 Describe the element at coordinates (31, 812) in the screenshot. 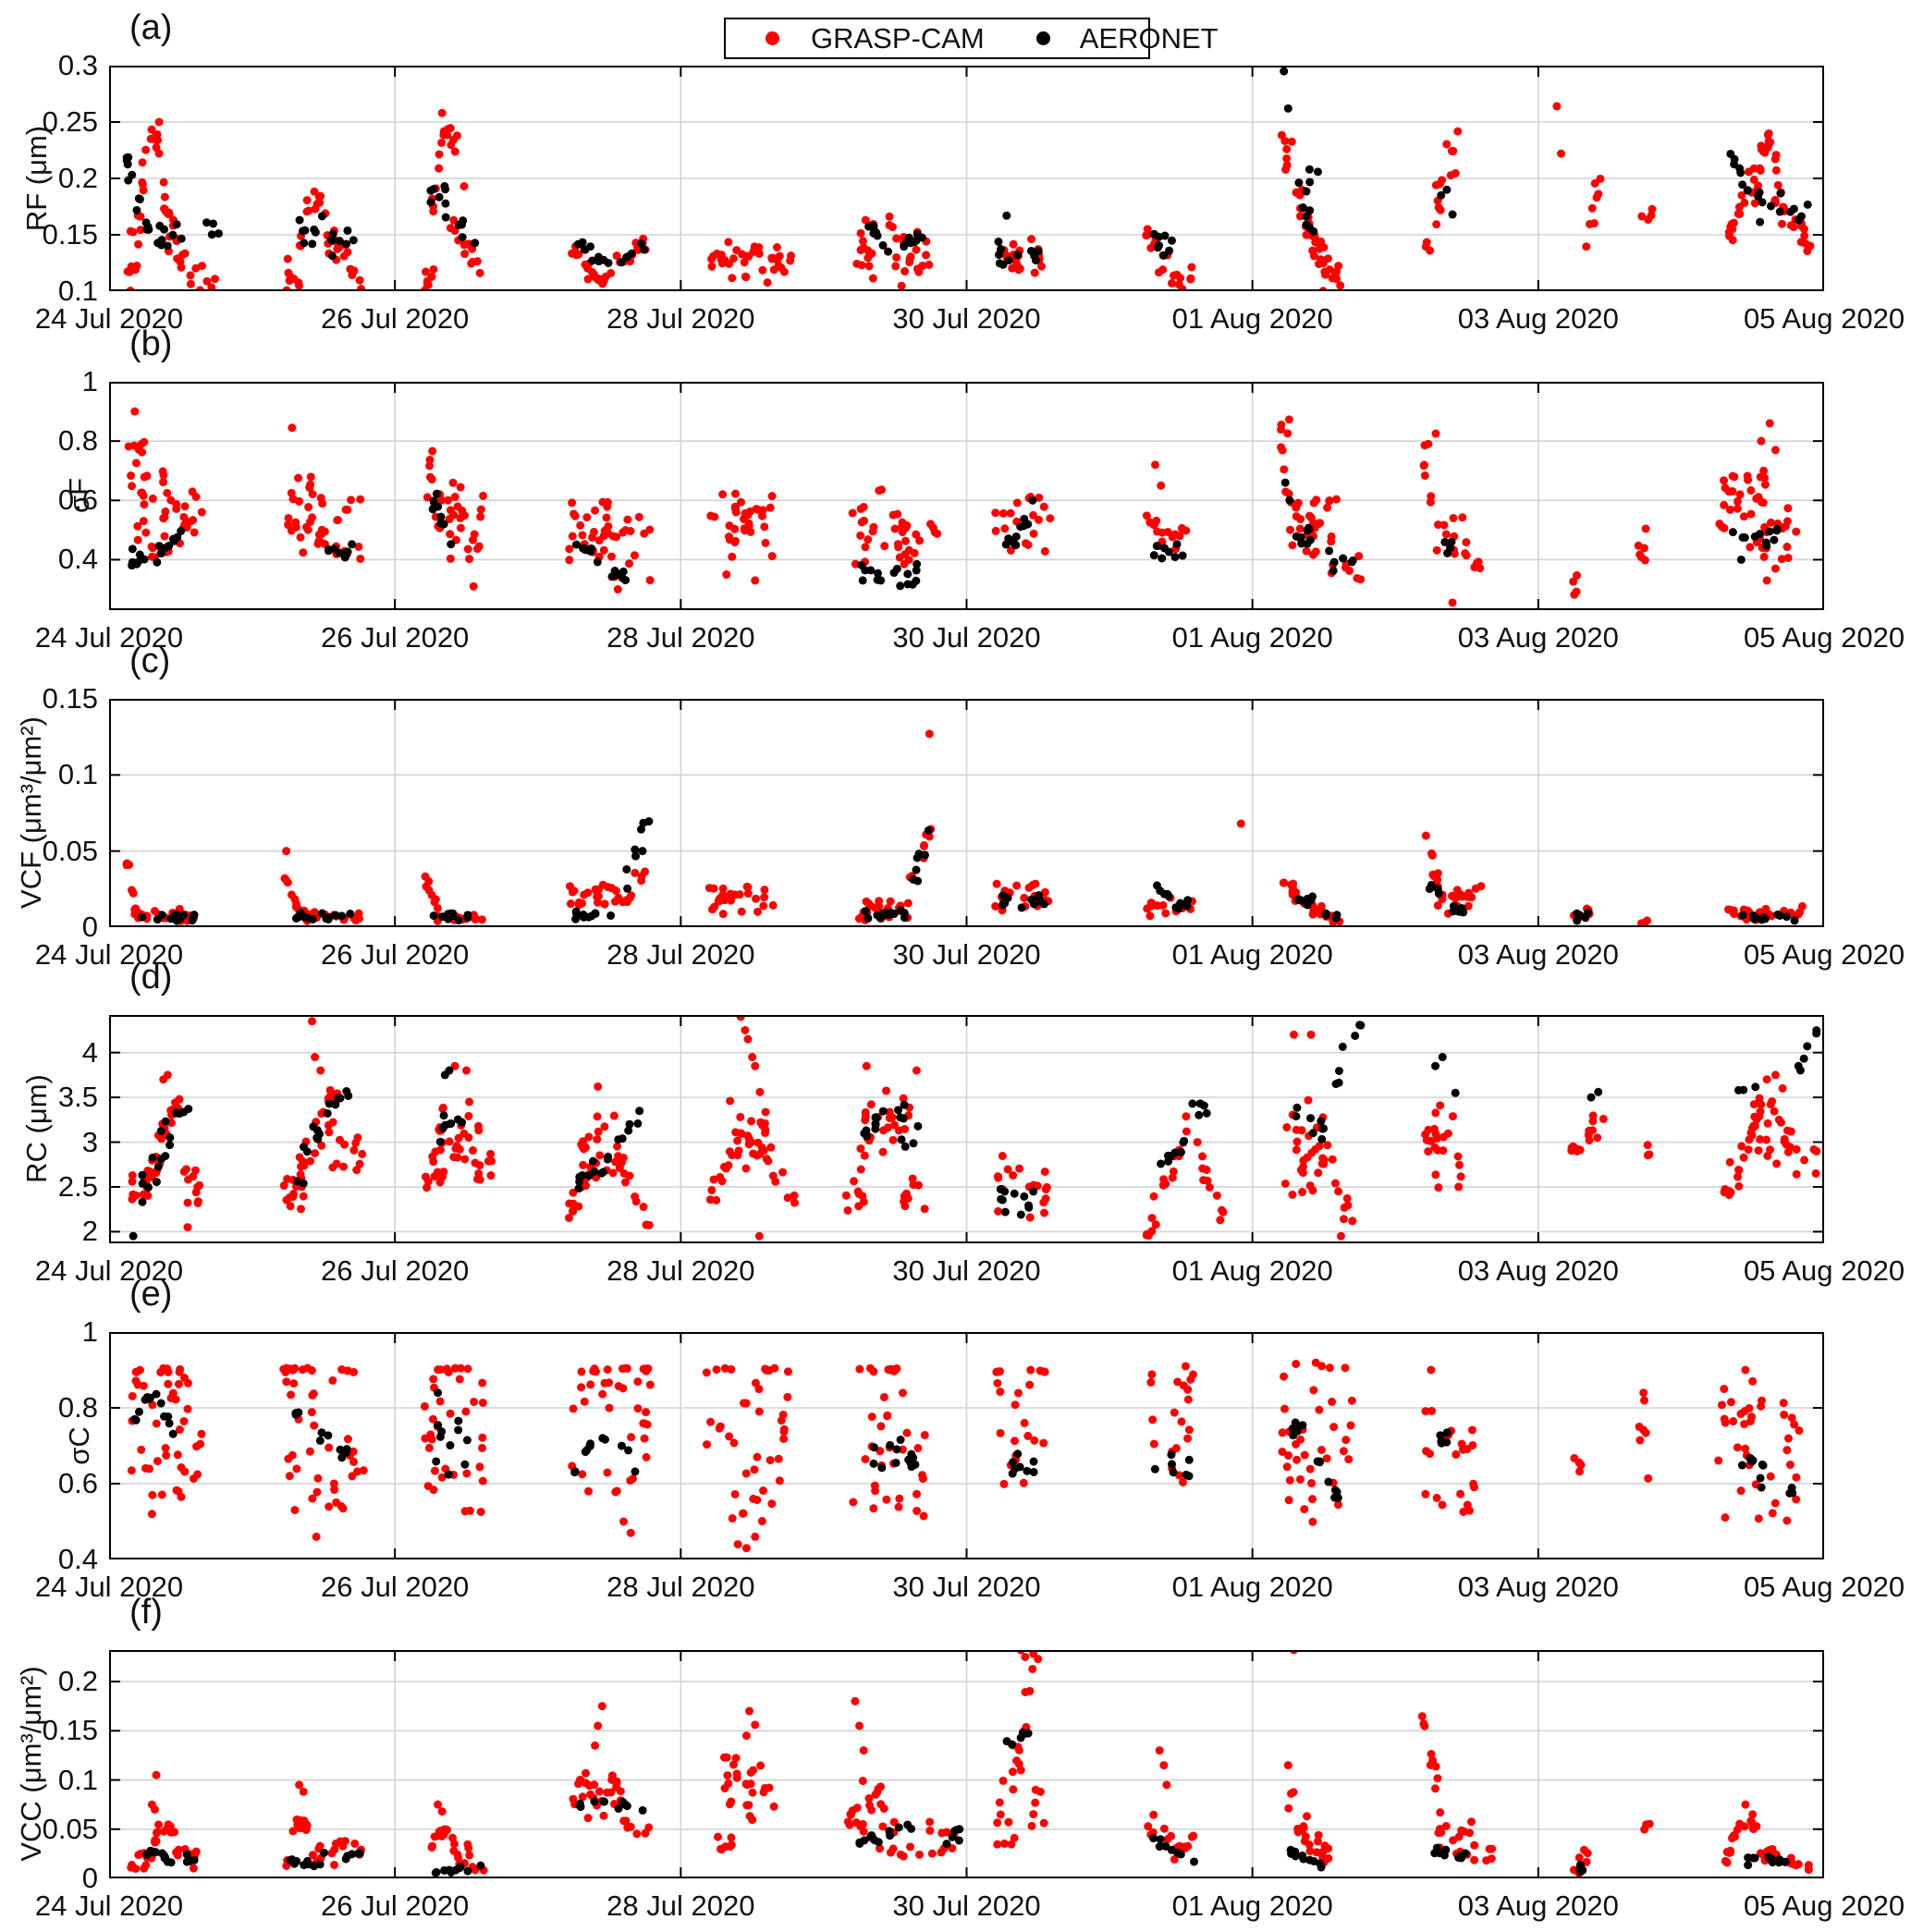

I see `panel-c-y-axis-label: VCF (μm³/μm²)` at that location.